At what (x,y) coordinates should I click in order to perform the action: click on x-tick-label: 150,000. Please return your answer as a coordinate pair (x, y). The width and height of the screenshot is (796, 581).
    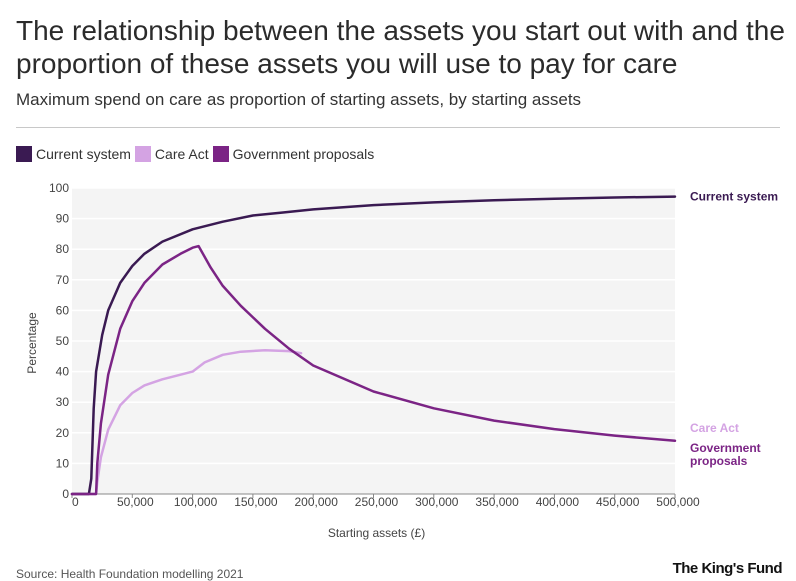
    Looking at the image, I should click on (256, 502).